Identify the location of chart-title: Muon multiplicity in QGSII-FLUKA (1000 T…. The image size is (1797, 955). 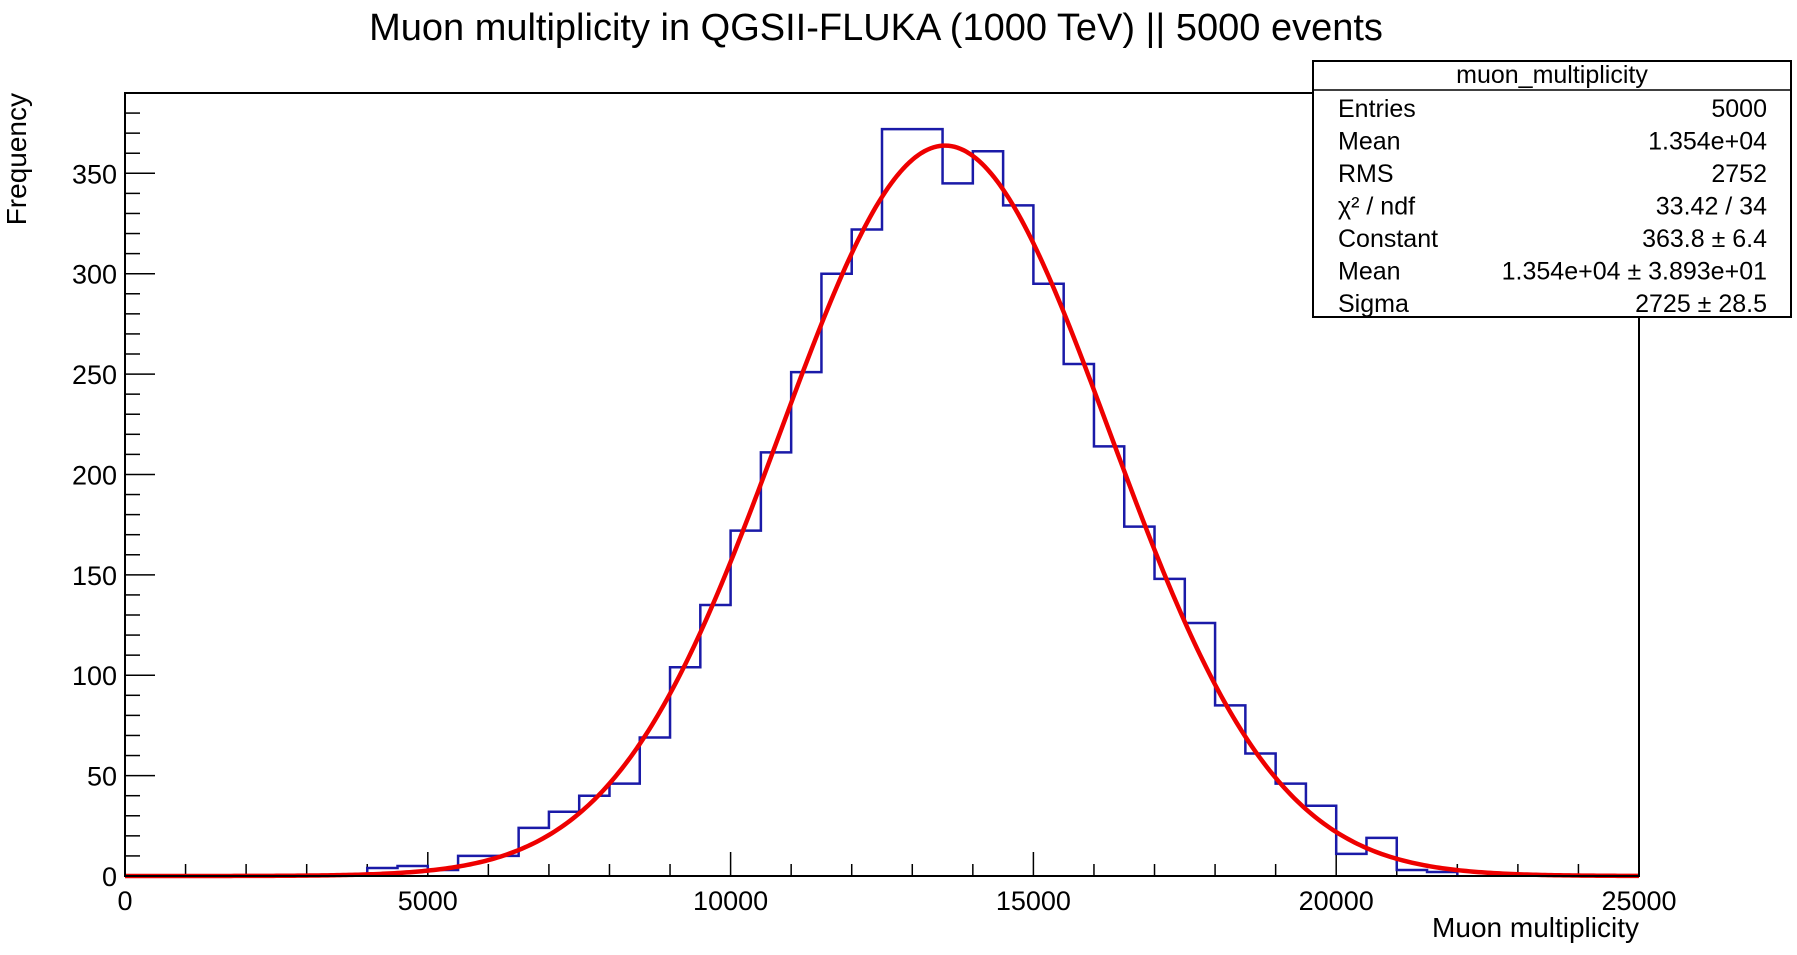
(876, 28).